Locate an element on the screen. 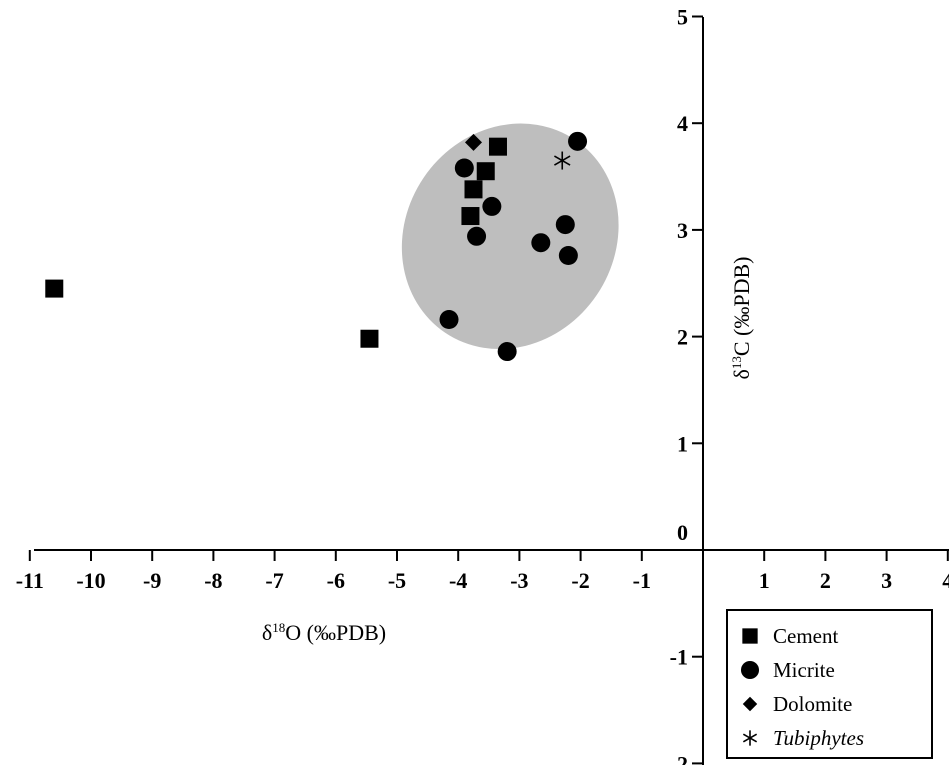 The width and height of the screenshot is (949, 765). legend-tubiphytes-label: Tubiphytes is located at coordinates (818, 738).